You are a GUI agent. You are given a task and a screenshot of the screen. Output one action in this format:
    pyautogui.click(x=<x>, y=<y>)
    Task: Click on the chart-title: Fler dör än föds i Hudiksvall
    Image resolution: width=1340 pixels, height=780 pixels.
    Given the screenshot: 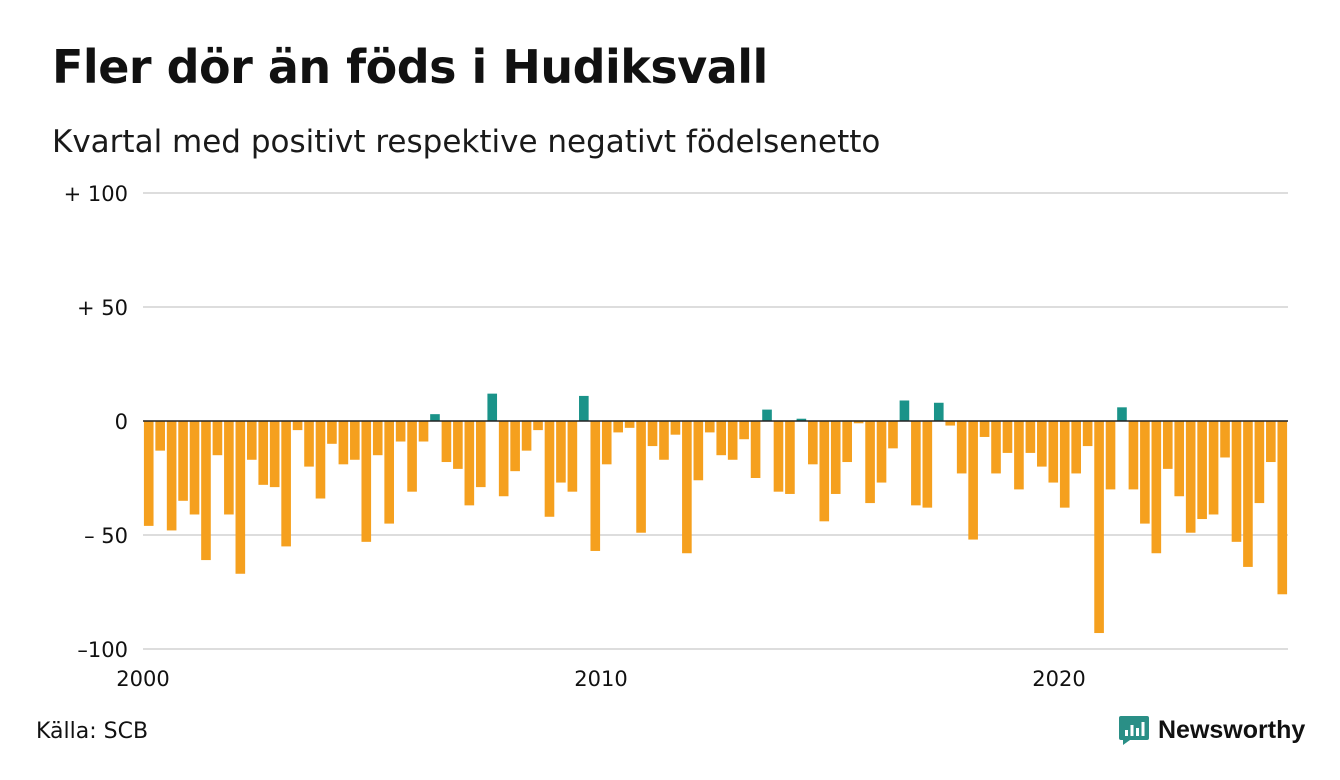 What is the action you would take?
    pyautogui.click(x=410, y=67)
    